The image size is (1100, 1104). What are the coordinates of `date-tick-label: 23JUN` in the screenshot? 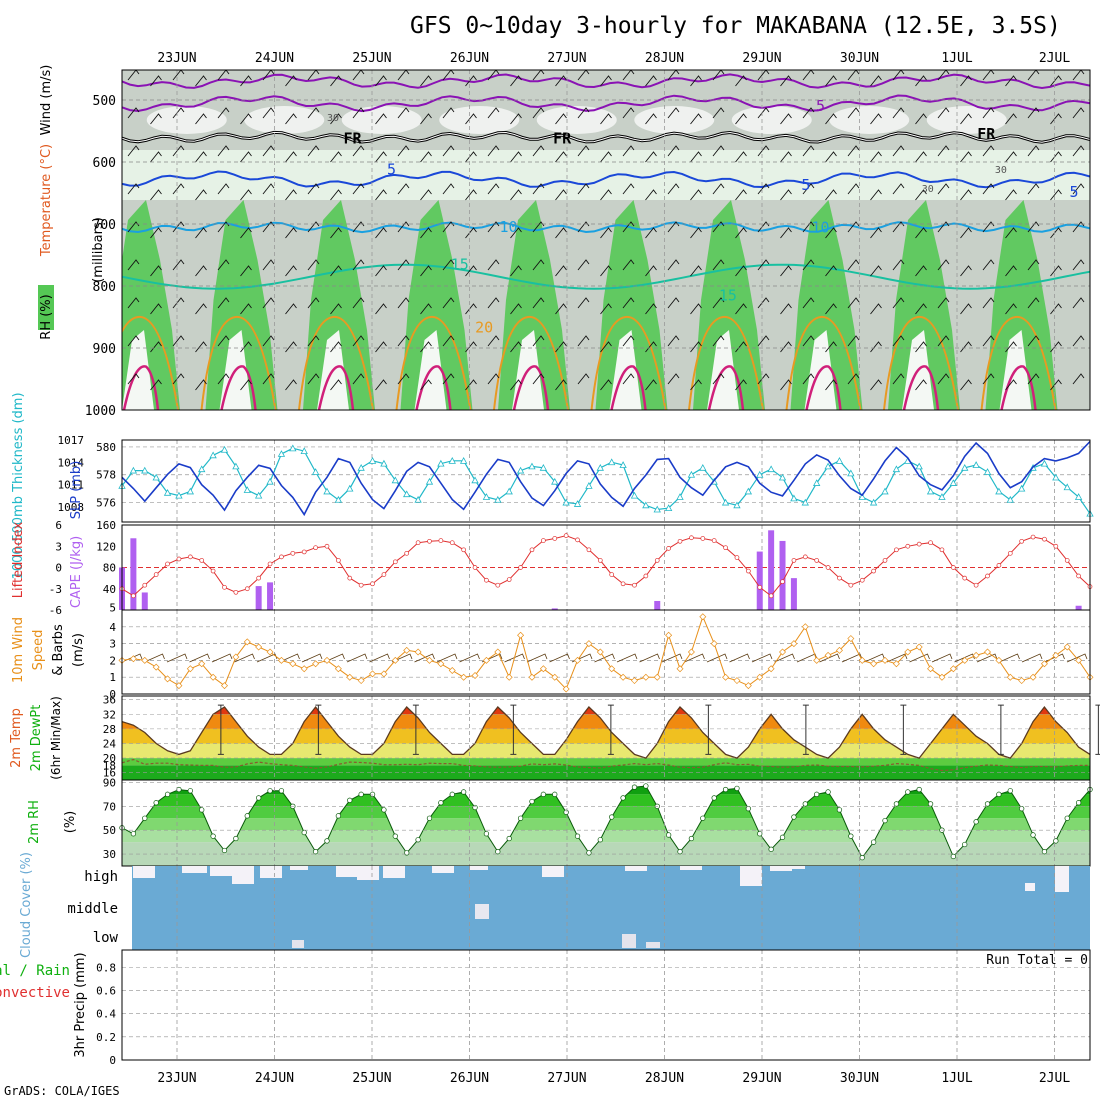 It's located at (176, 58).